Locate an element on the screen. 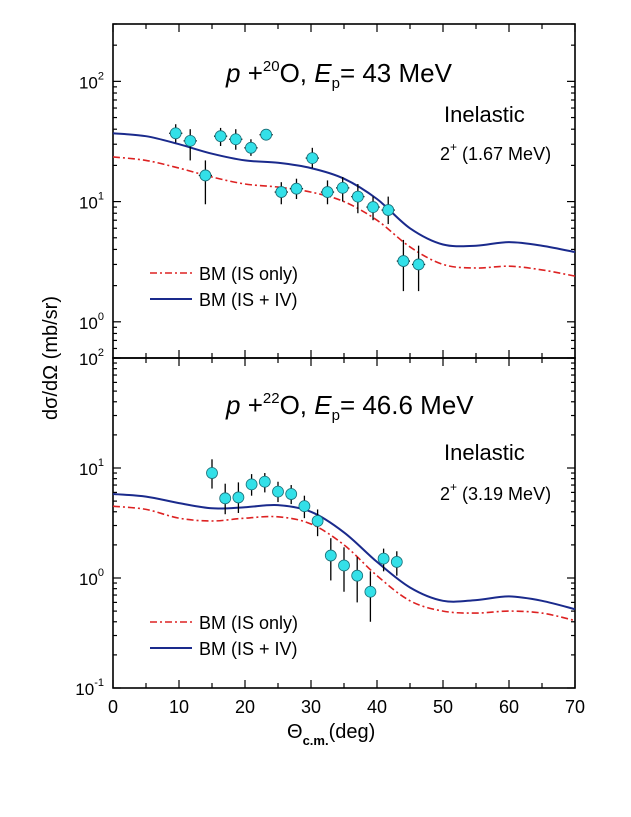  title-mass: 20 is located at coordinates (271, 66).